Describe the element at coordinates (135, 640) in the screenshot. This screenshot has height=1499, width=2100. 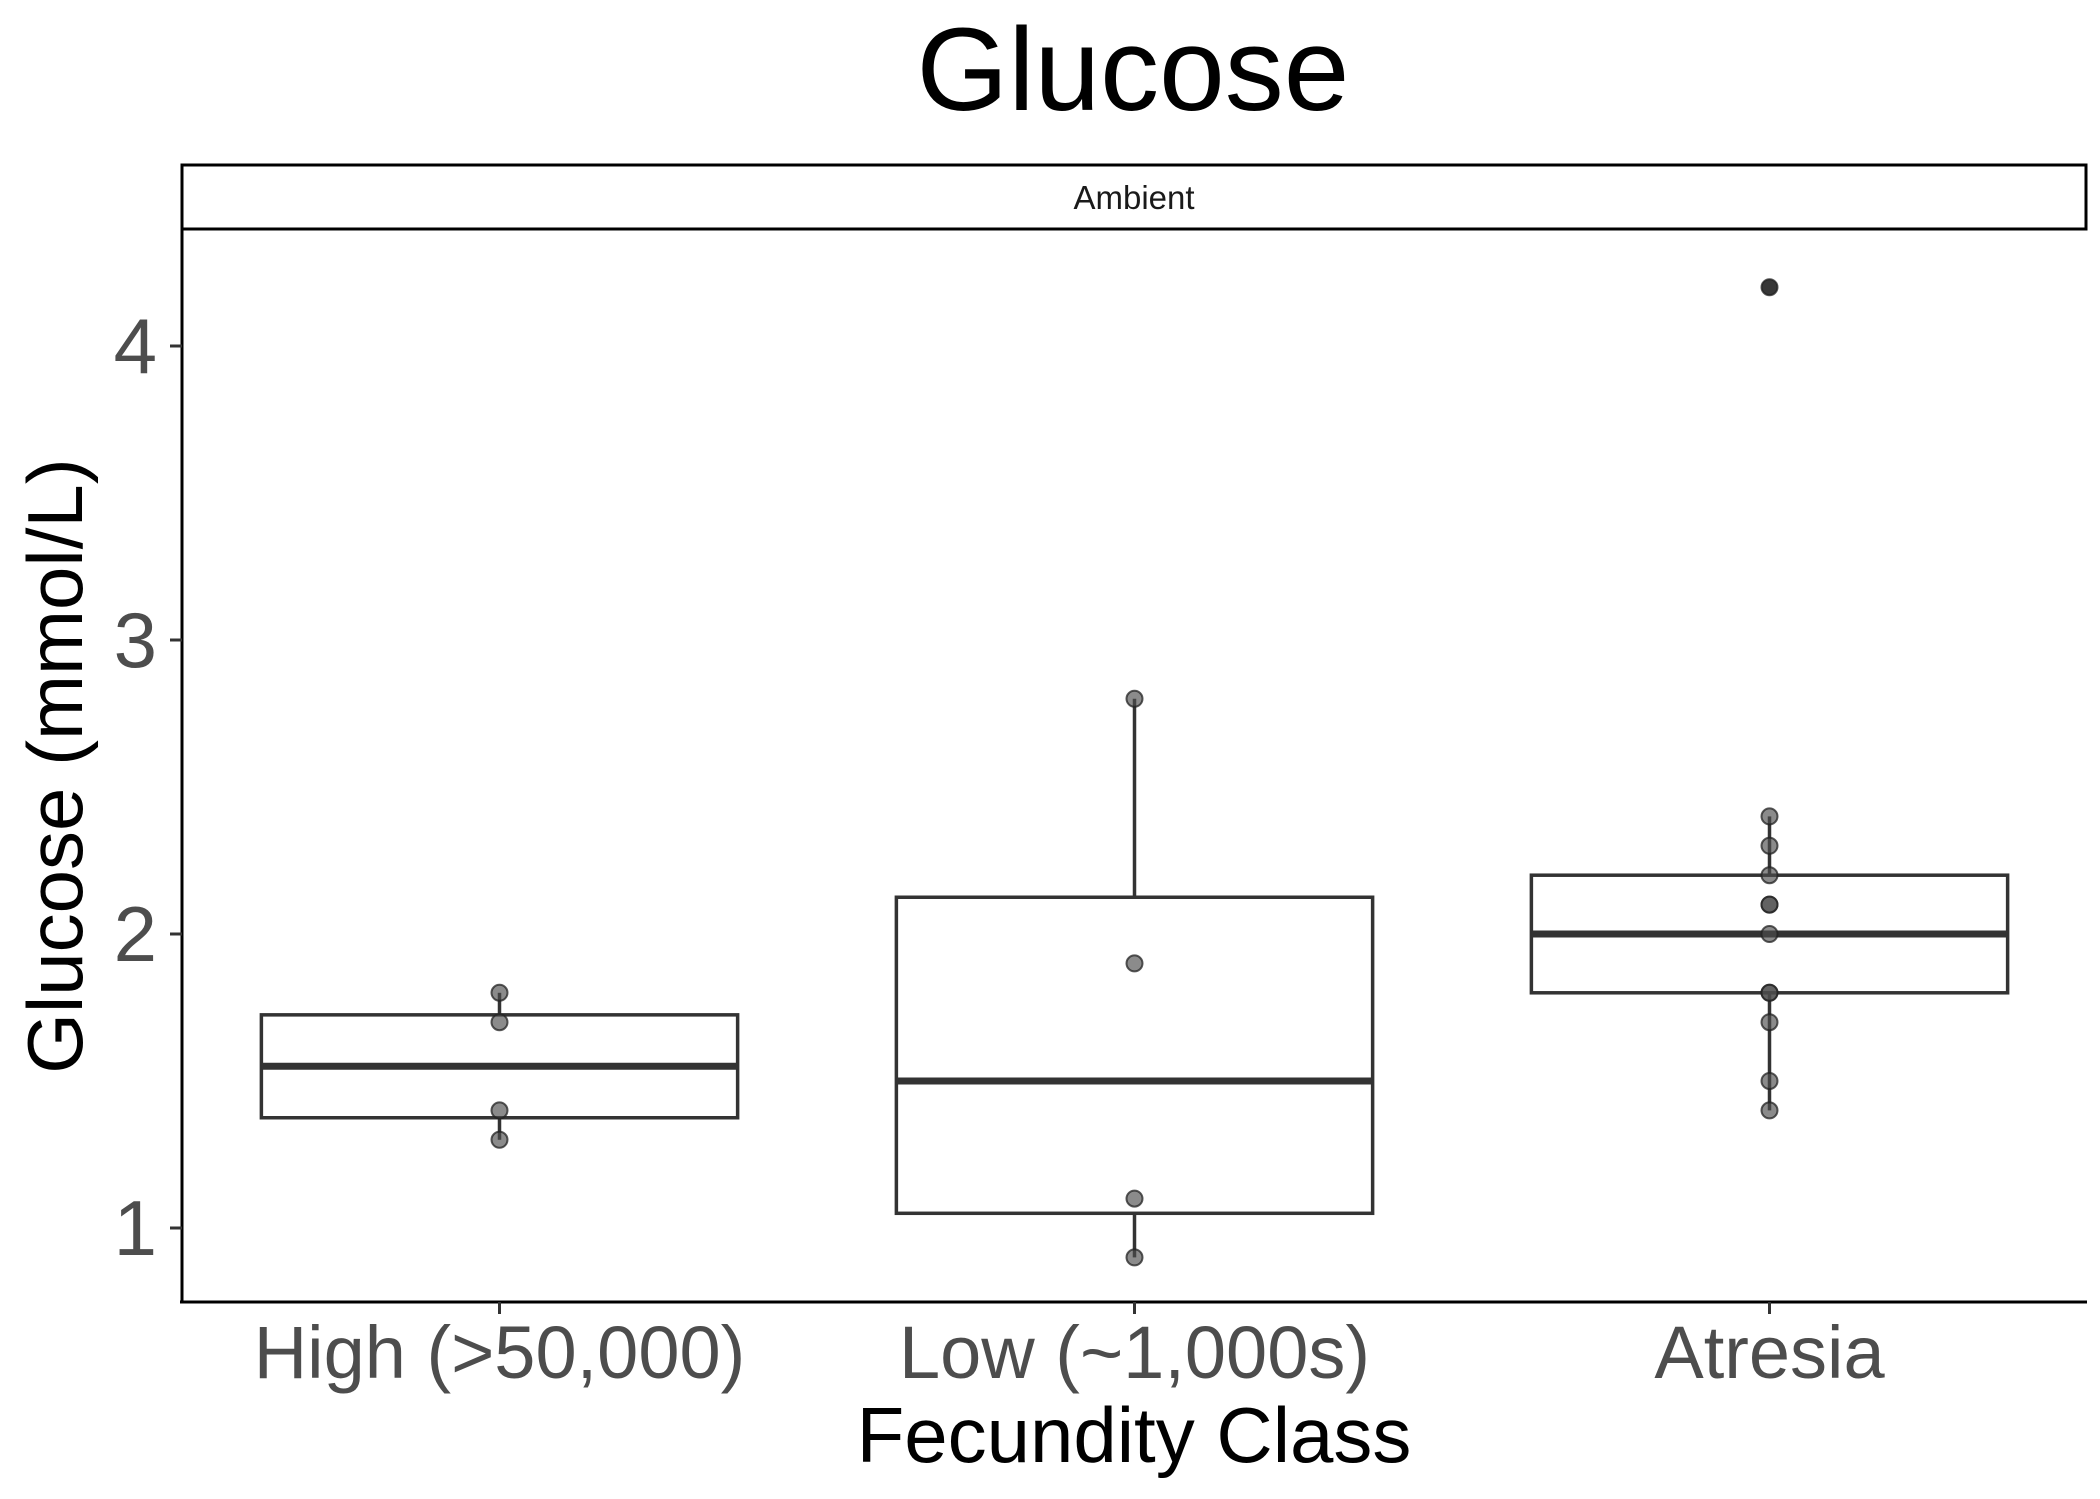
I see `y-tick-label: 3` at that location.